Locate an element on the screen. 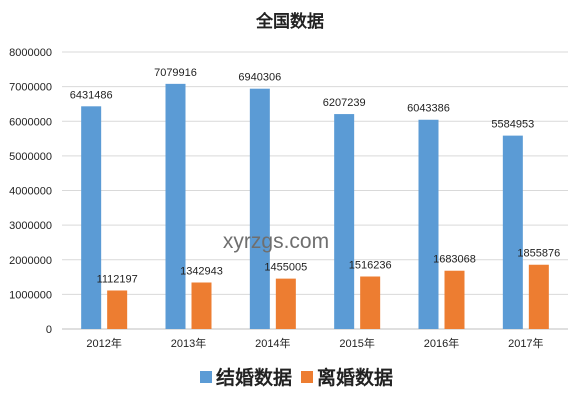  x-tick-label: 2015年 is located at coordinates (356, 343).